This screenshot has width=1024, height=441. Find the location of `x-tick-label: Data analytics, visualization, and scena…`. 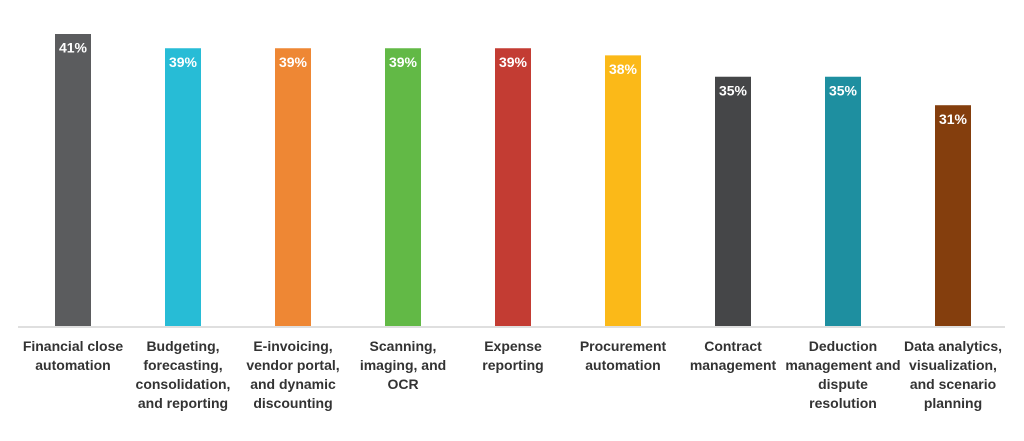

x-tick-label: Data analytics, visualization, and scena… is located at coordinates (953, 374).